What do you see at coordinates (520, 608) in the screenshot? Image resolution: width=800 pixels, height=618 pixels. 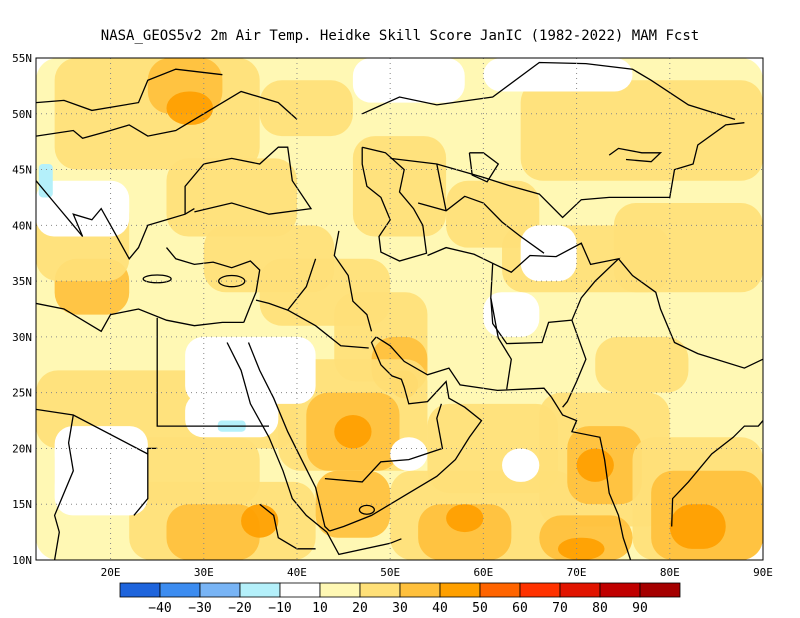 I see `colorbar-label: 60` at bounding box center [520, 608].